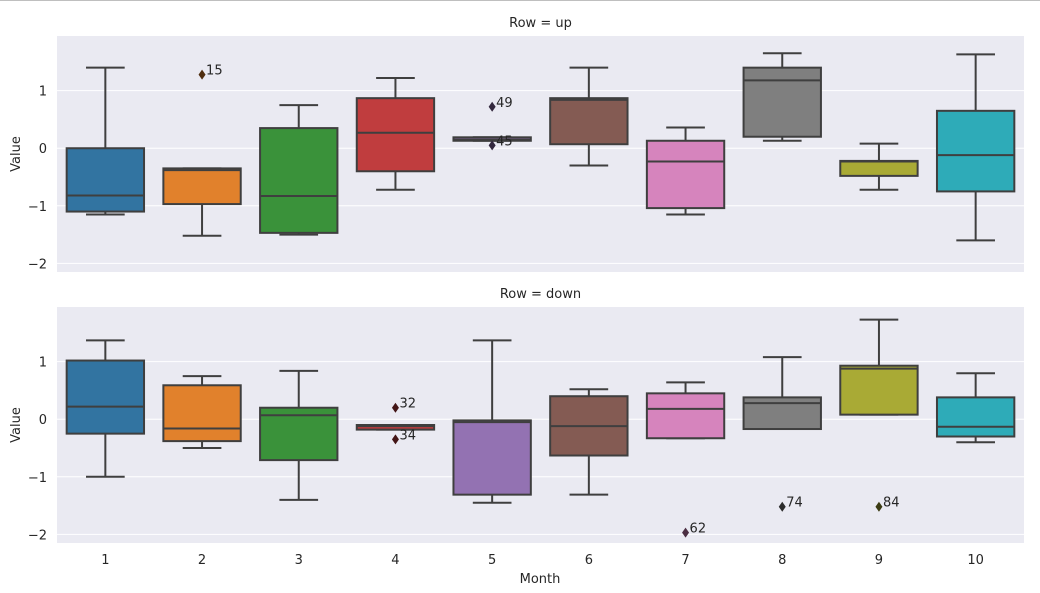 Image resolution: width=1040 pixels, height=593 pixels. I want to click on outlier-label: 34, so click(407, 435).